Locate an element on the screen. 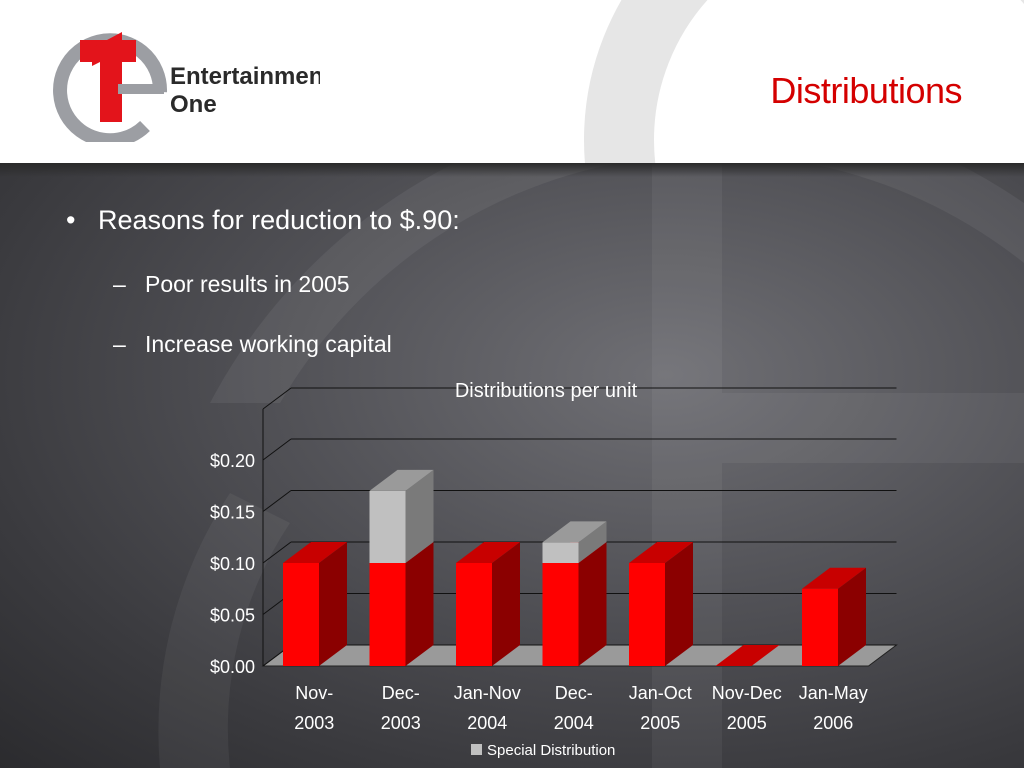 This screenshot has height=768, width=1024. y-tick-label: $0.00 is located at coordinates (232, 667).